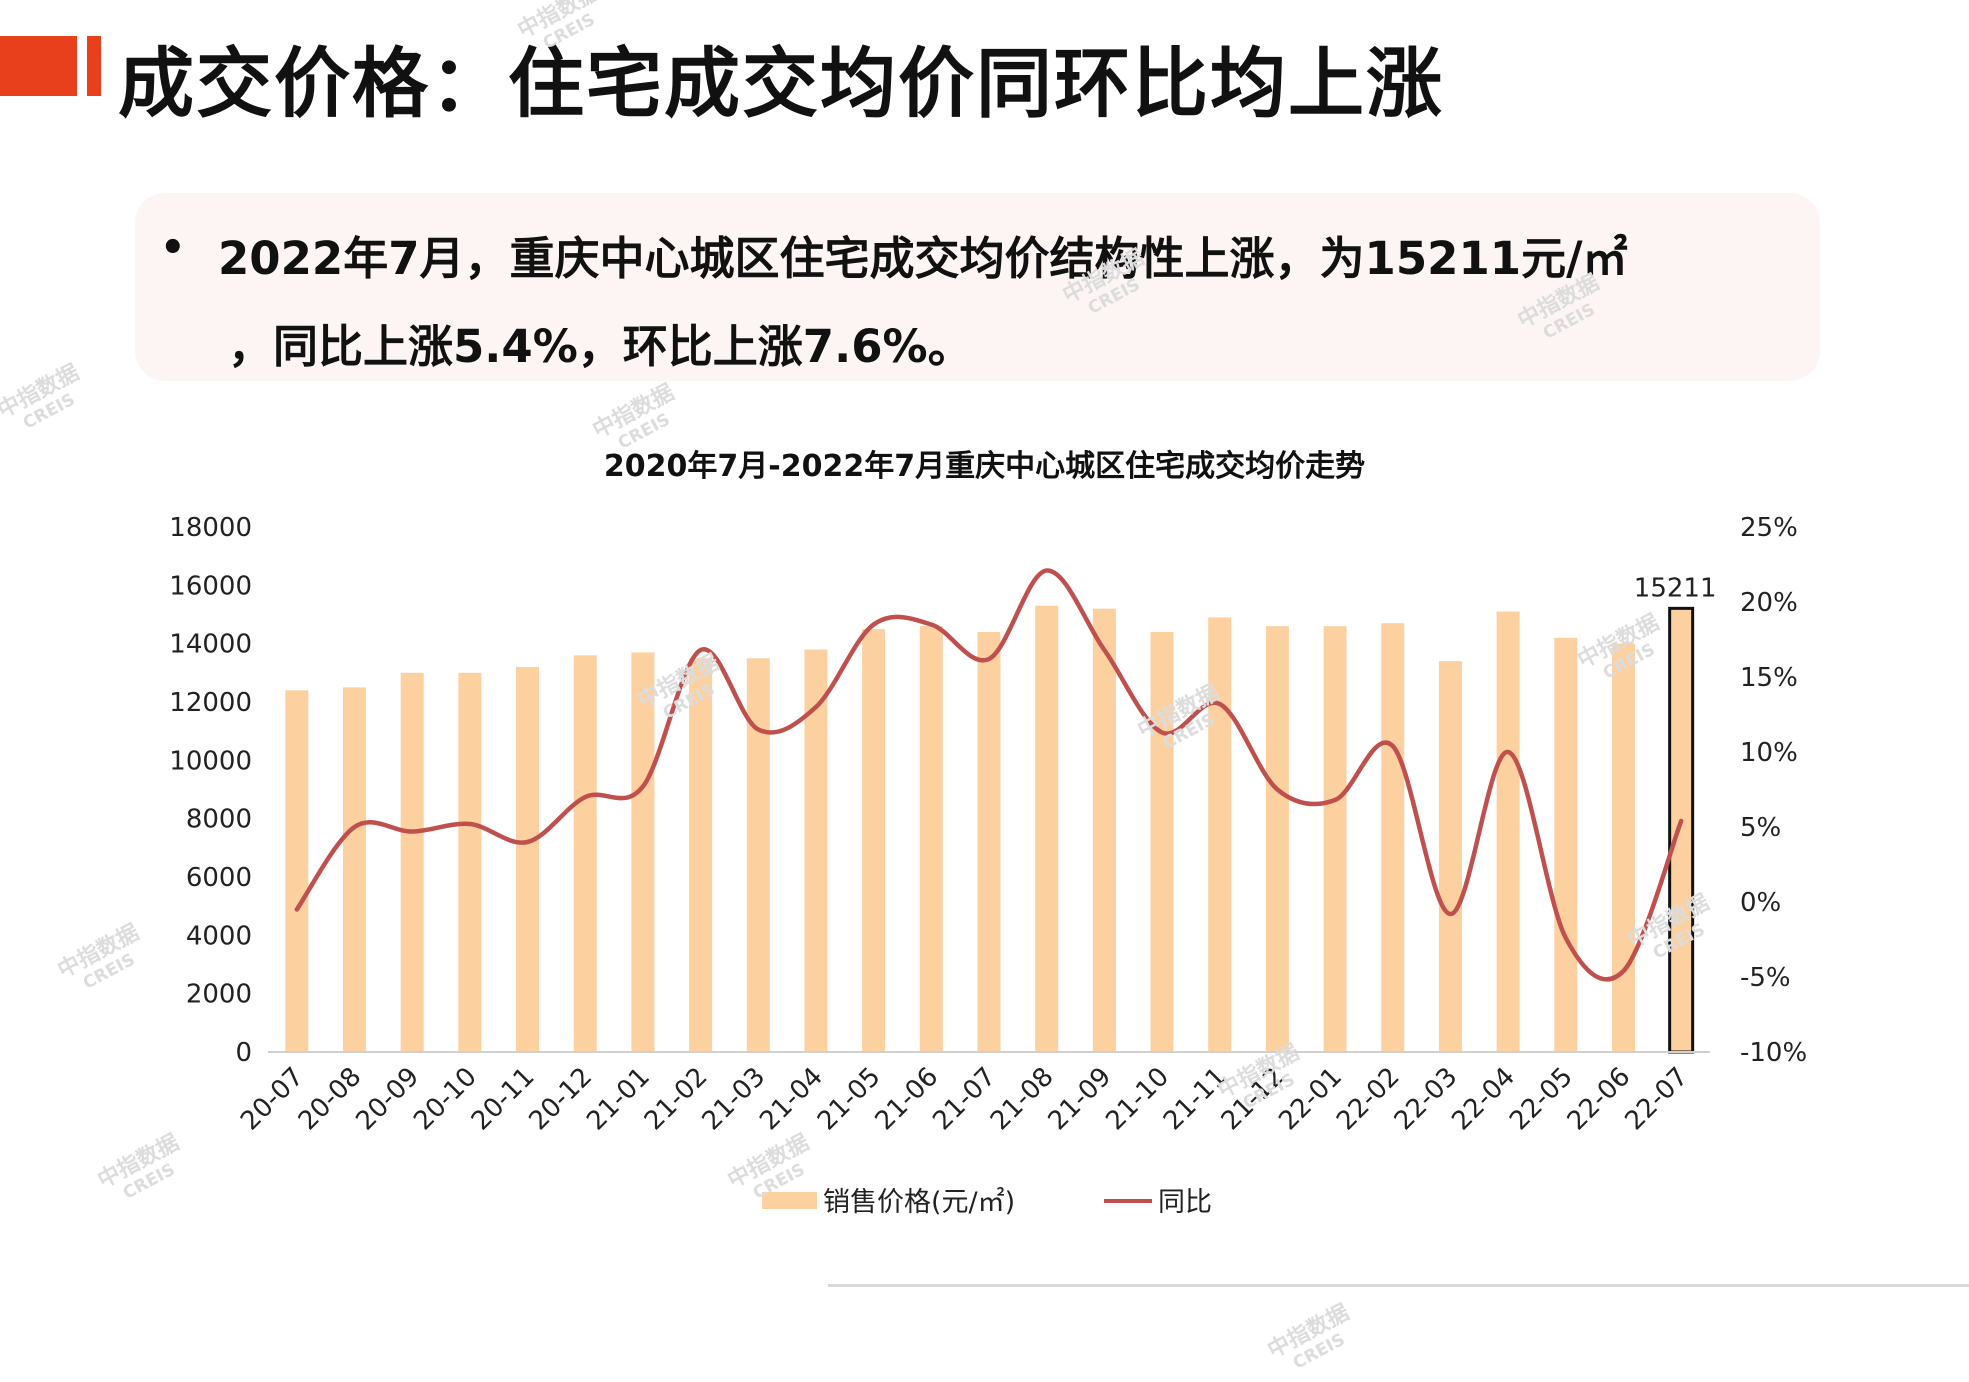 This screenshot has width=1969, height=1382. Describe the element at coordinates (1483, 1099) in the screenshot. I see `x-tick-label: 22-04` at that location.